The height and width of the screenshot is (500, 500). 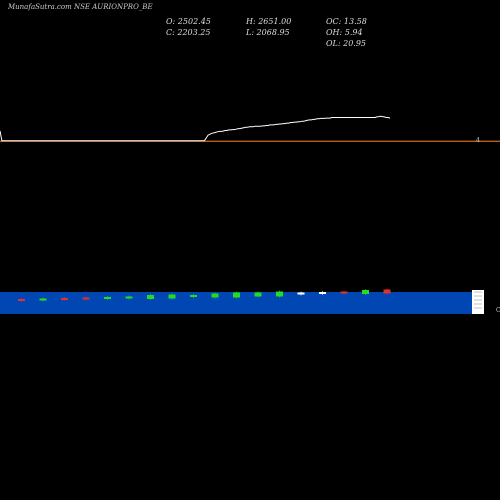 I want to click on open-value: O: 2502.45, so click(x=188, y=21).